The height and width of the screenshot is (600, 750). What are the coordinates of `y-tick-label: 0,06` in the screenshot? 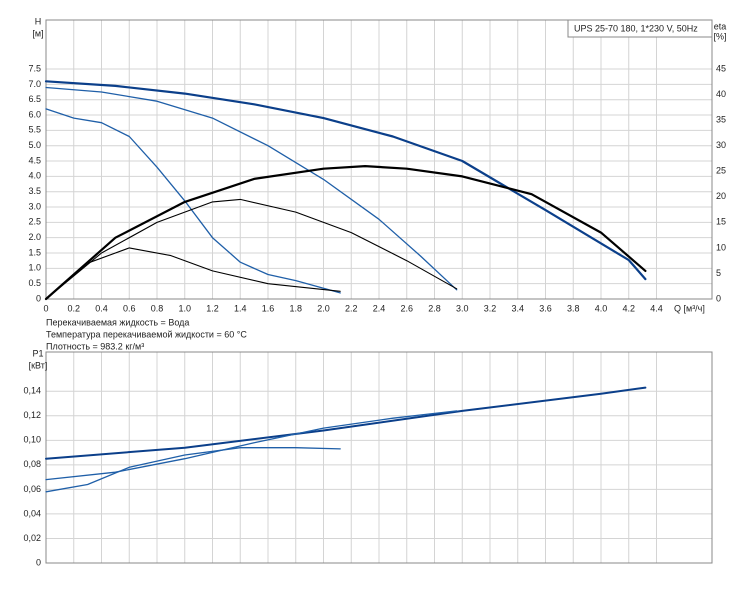 It's located at (32, 489).